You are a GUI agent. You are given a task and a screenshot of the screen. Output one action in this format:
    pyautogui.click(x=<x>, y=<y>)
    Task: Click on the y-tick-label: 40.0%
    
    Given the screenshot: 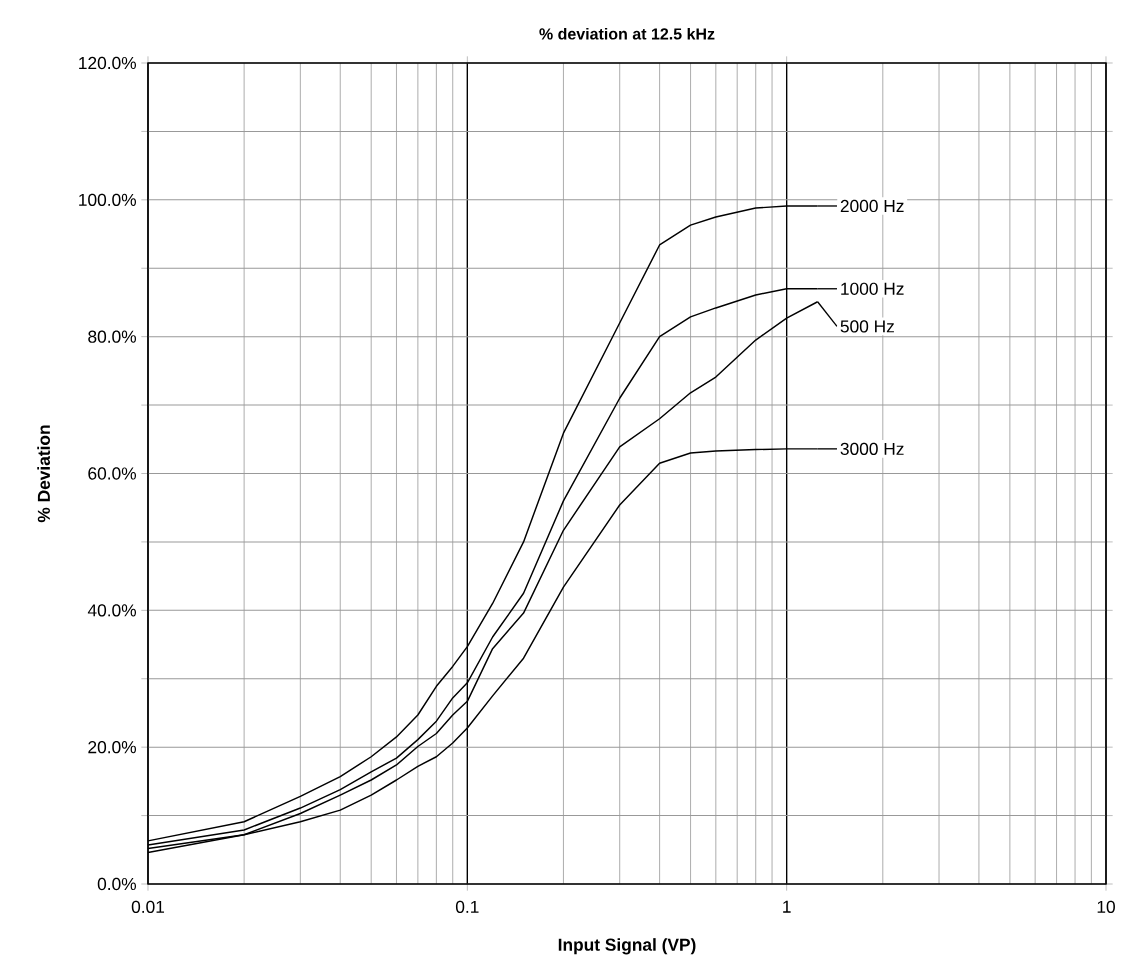 What is the action you would take?
    pyautogui.click(x=112, y=610)
    